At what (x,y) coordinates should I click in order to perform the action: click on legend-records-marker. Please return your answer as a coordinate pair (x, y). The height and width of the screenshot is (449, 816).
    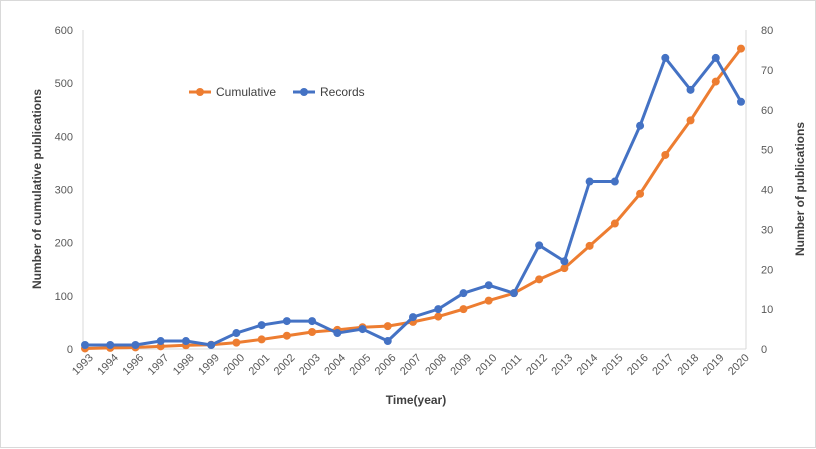
    Looking at the image, I should click on (304, 92).